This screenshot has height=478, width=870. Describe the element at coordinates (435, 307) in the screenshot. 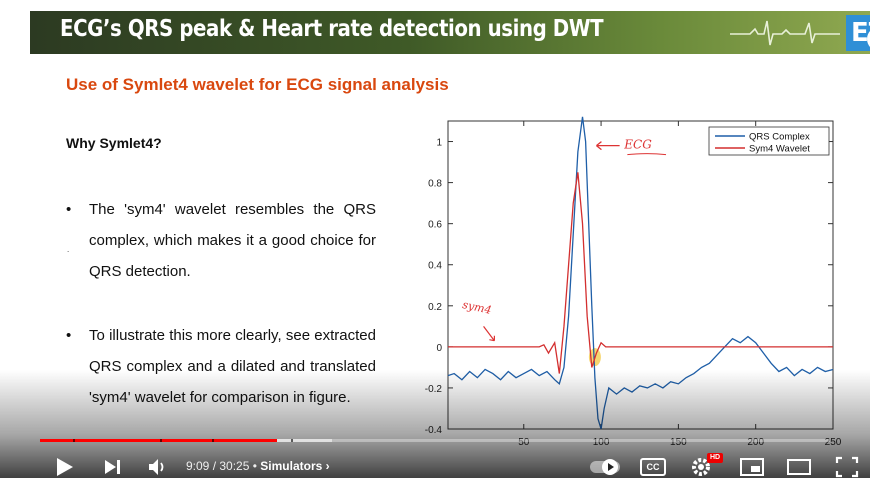

I see `y-tick-label: 0.2` at that location.